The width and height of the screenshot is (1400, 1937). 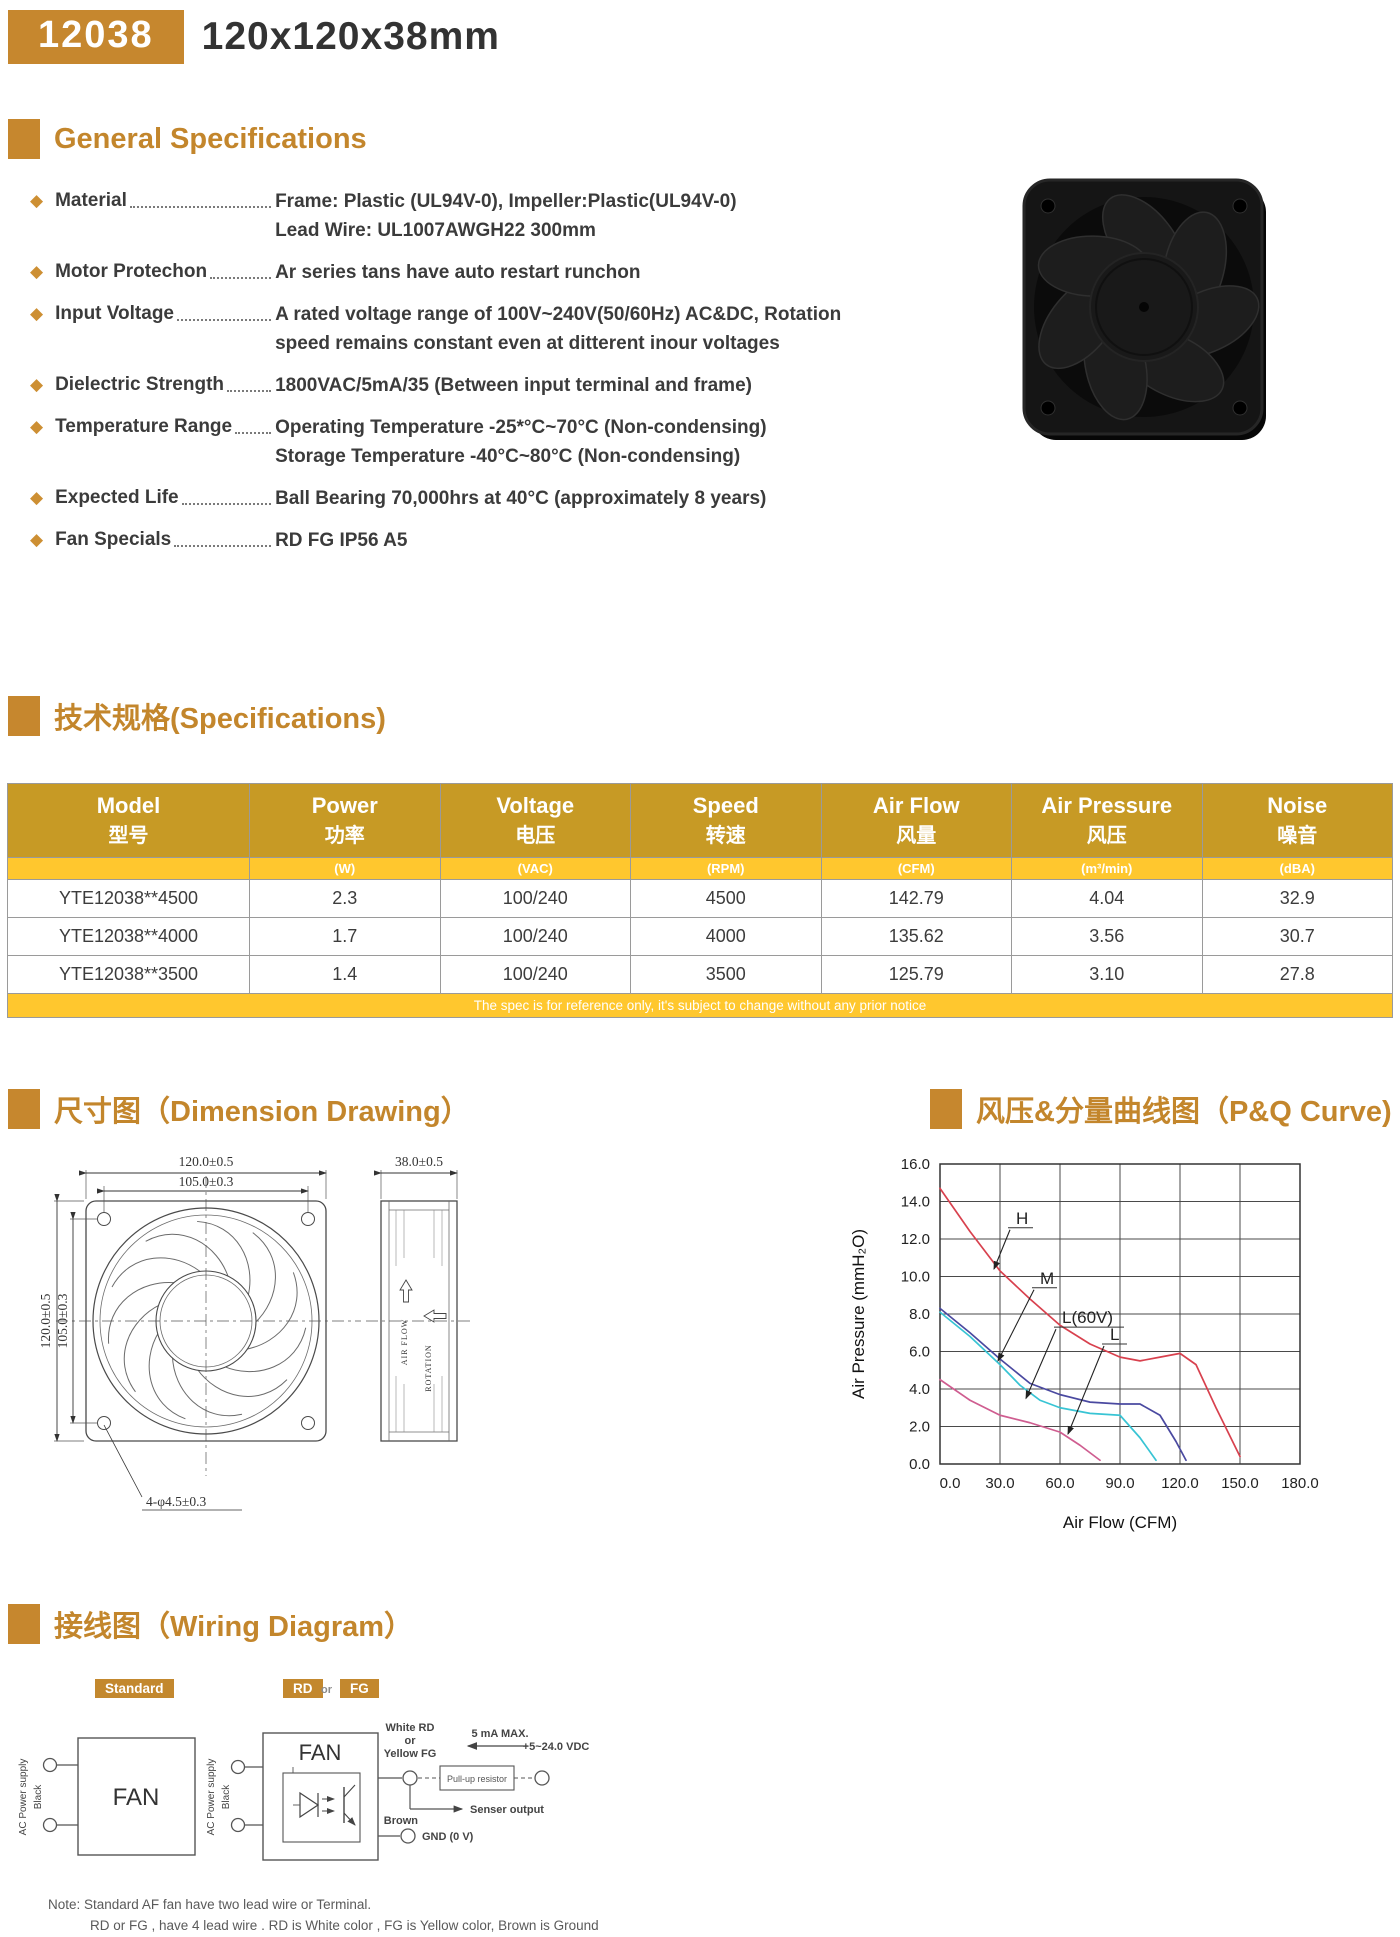 What do you see at coordinates (915, 1201) in the screenshot?
I see `svg-text: 14.0` at bounding box center [915, 1201].